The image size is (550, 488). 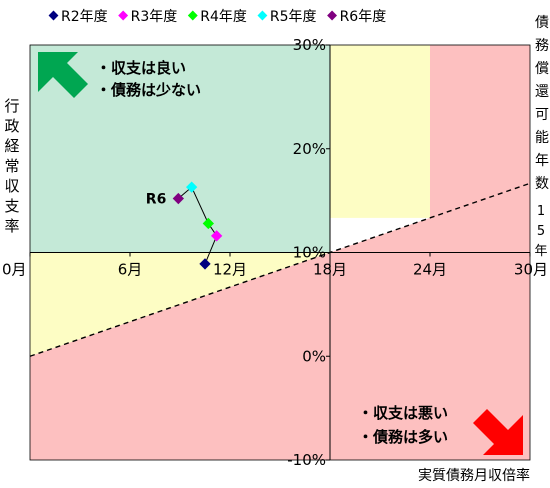 I want to click on good-arrow-icon, so click(x=63, y=75).